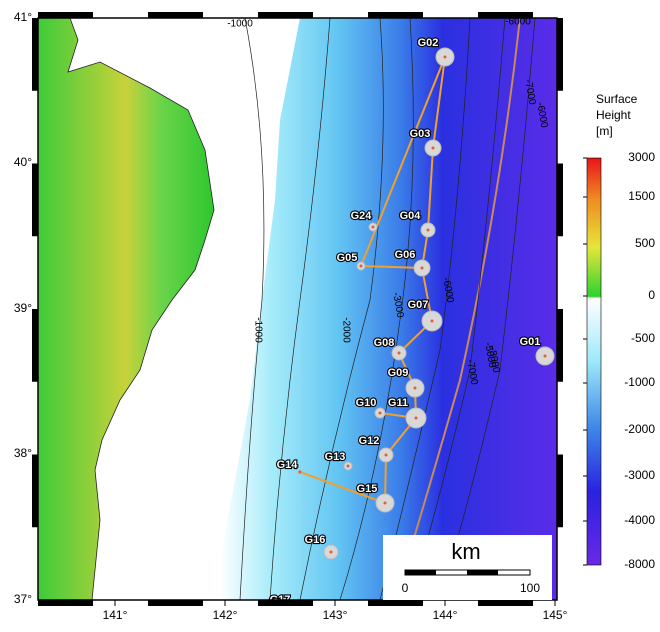 The height and width of the screenshot is (632, 660). What do you see at coordinates (555, 615) in the screenshot?
I see `lon-label: 145°` at bounding box center [555, 615].